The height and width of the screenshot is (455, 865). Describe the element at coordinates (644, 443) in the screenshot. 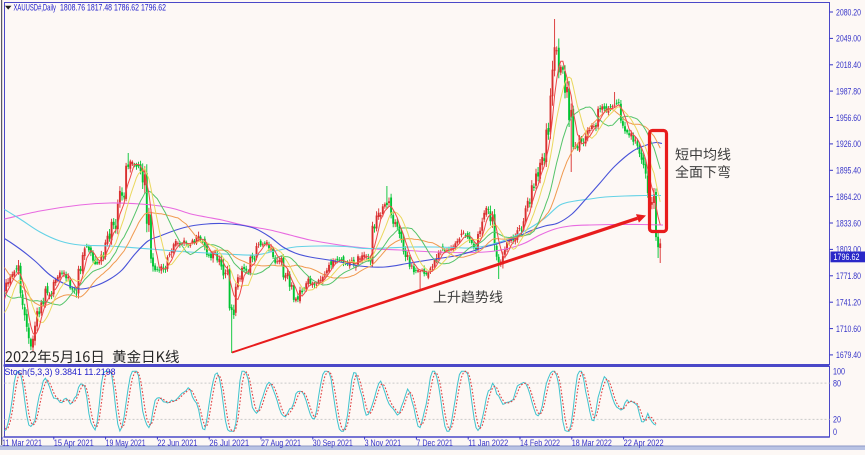

I see `svg-text: 22 Apr 2022` at that location.